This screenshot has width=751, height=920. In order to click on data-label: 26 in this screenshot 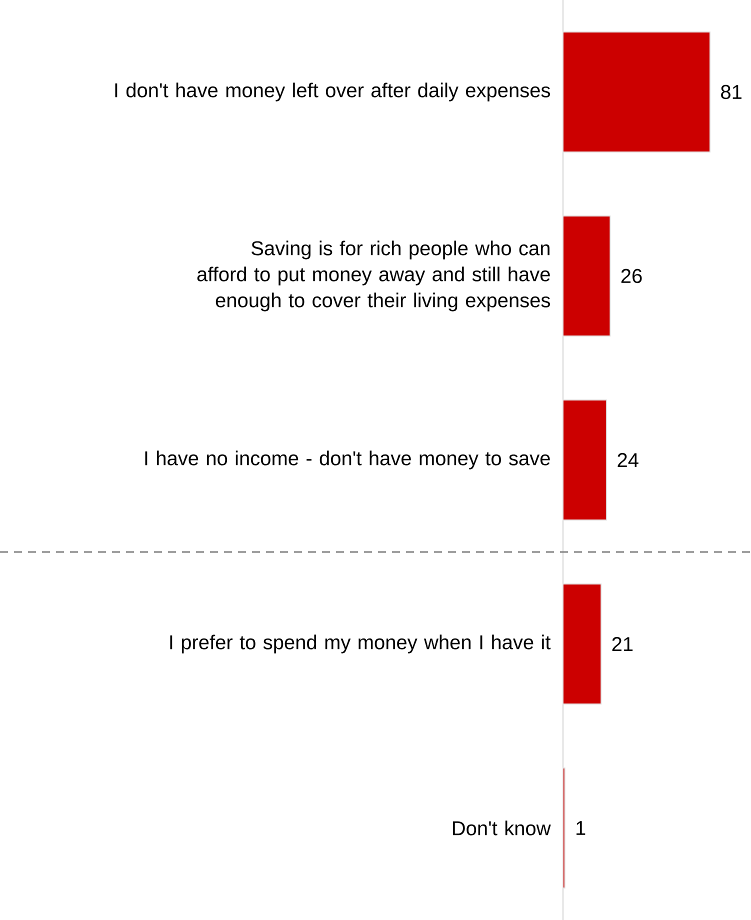, I will do `click(631, 276)`.